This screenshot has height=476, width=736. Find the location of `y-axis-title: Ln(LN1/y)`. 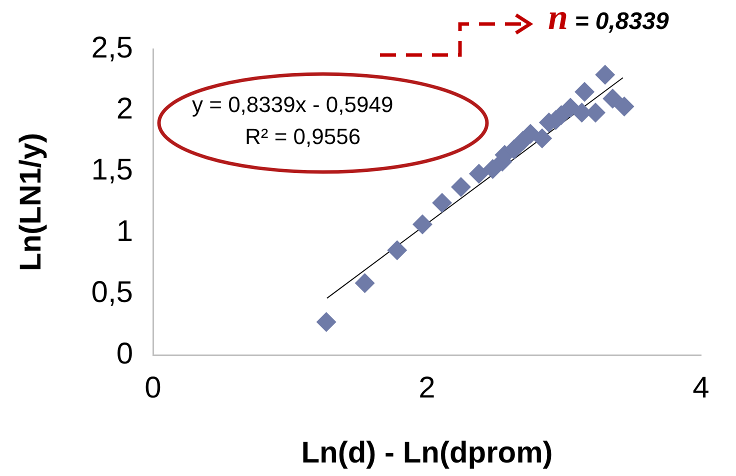

y-axis-title: Ln(LN1/y) is located at coordinates (31, 202).